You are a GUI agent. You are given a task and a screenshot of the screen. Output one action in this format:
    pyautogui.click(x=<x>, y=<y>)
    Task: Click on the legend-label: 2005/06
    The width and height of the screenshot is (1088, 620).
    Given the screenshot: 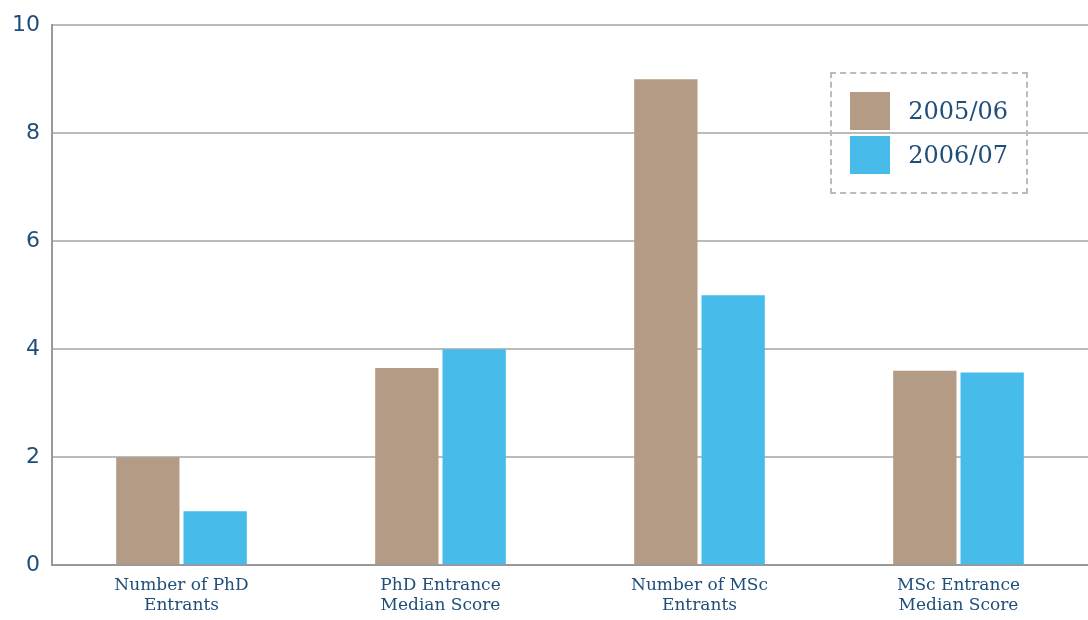 What is the action you would take?
    pyautogui.click(x=958, y=111)
    